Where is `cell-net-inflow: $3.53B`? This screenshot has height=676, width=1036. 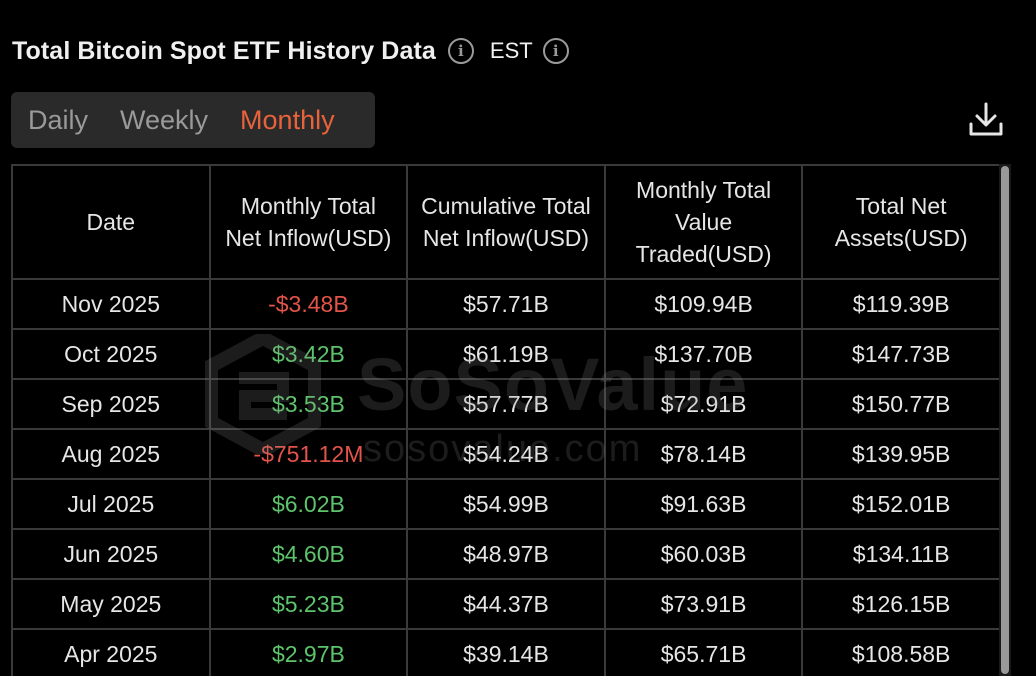 cell-net-inflow: $3.53B is located at coordinates (308, 404).